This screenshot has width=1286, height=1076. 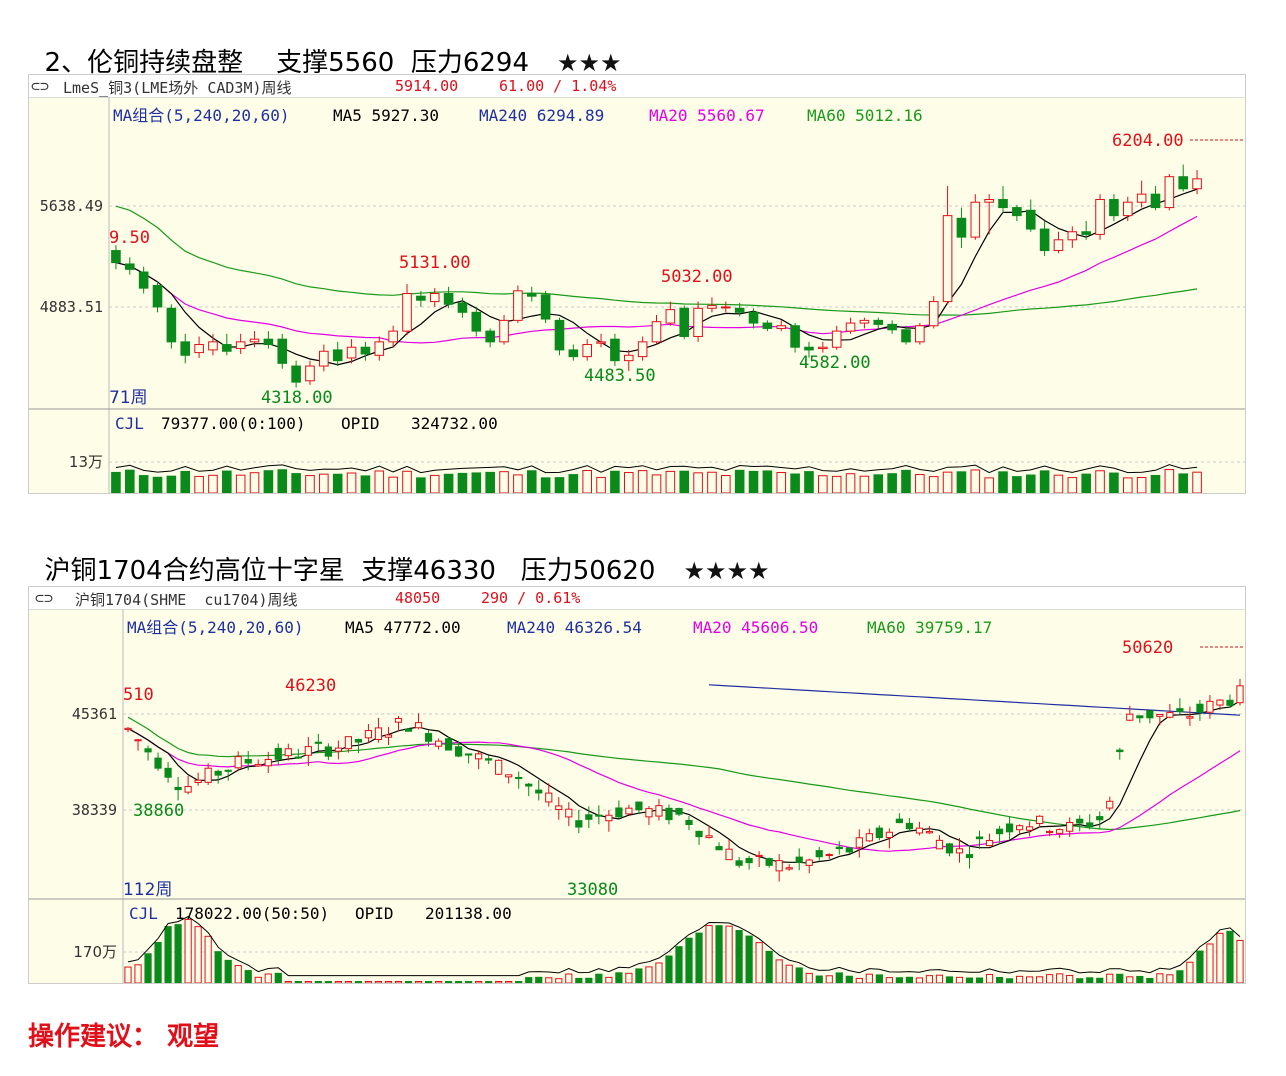 I want to click on price-annotation: 50620, so click(x=1147, y=648).